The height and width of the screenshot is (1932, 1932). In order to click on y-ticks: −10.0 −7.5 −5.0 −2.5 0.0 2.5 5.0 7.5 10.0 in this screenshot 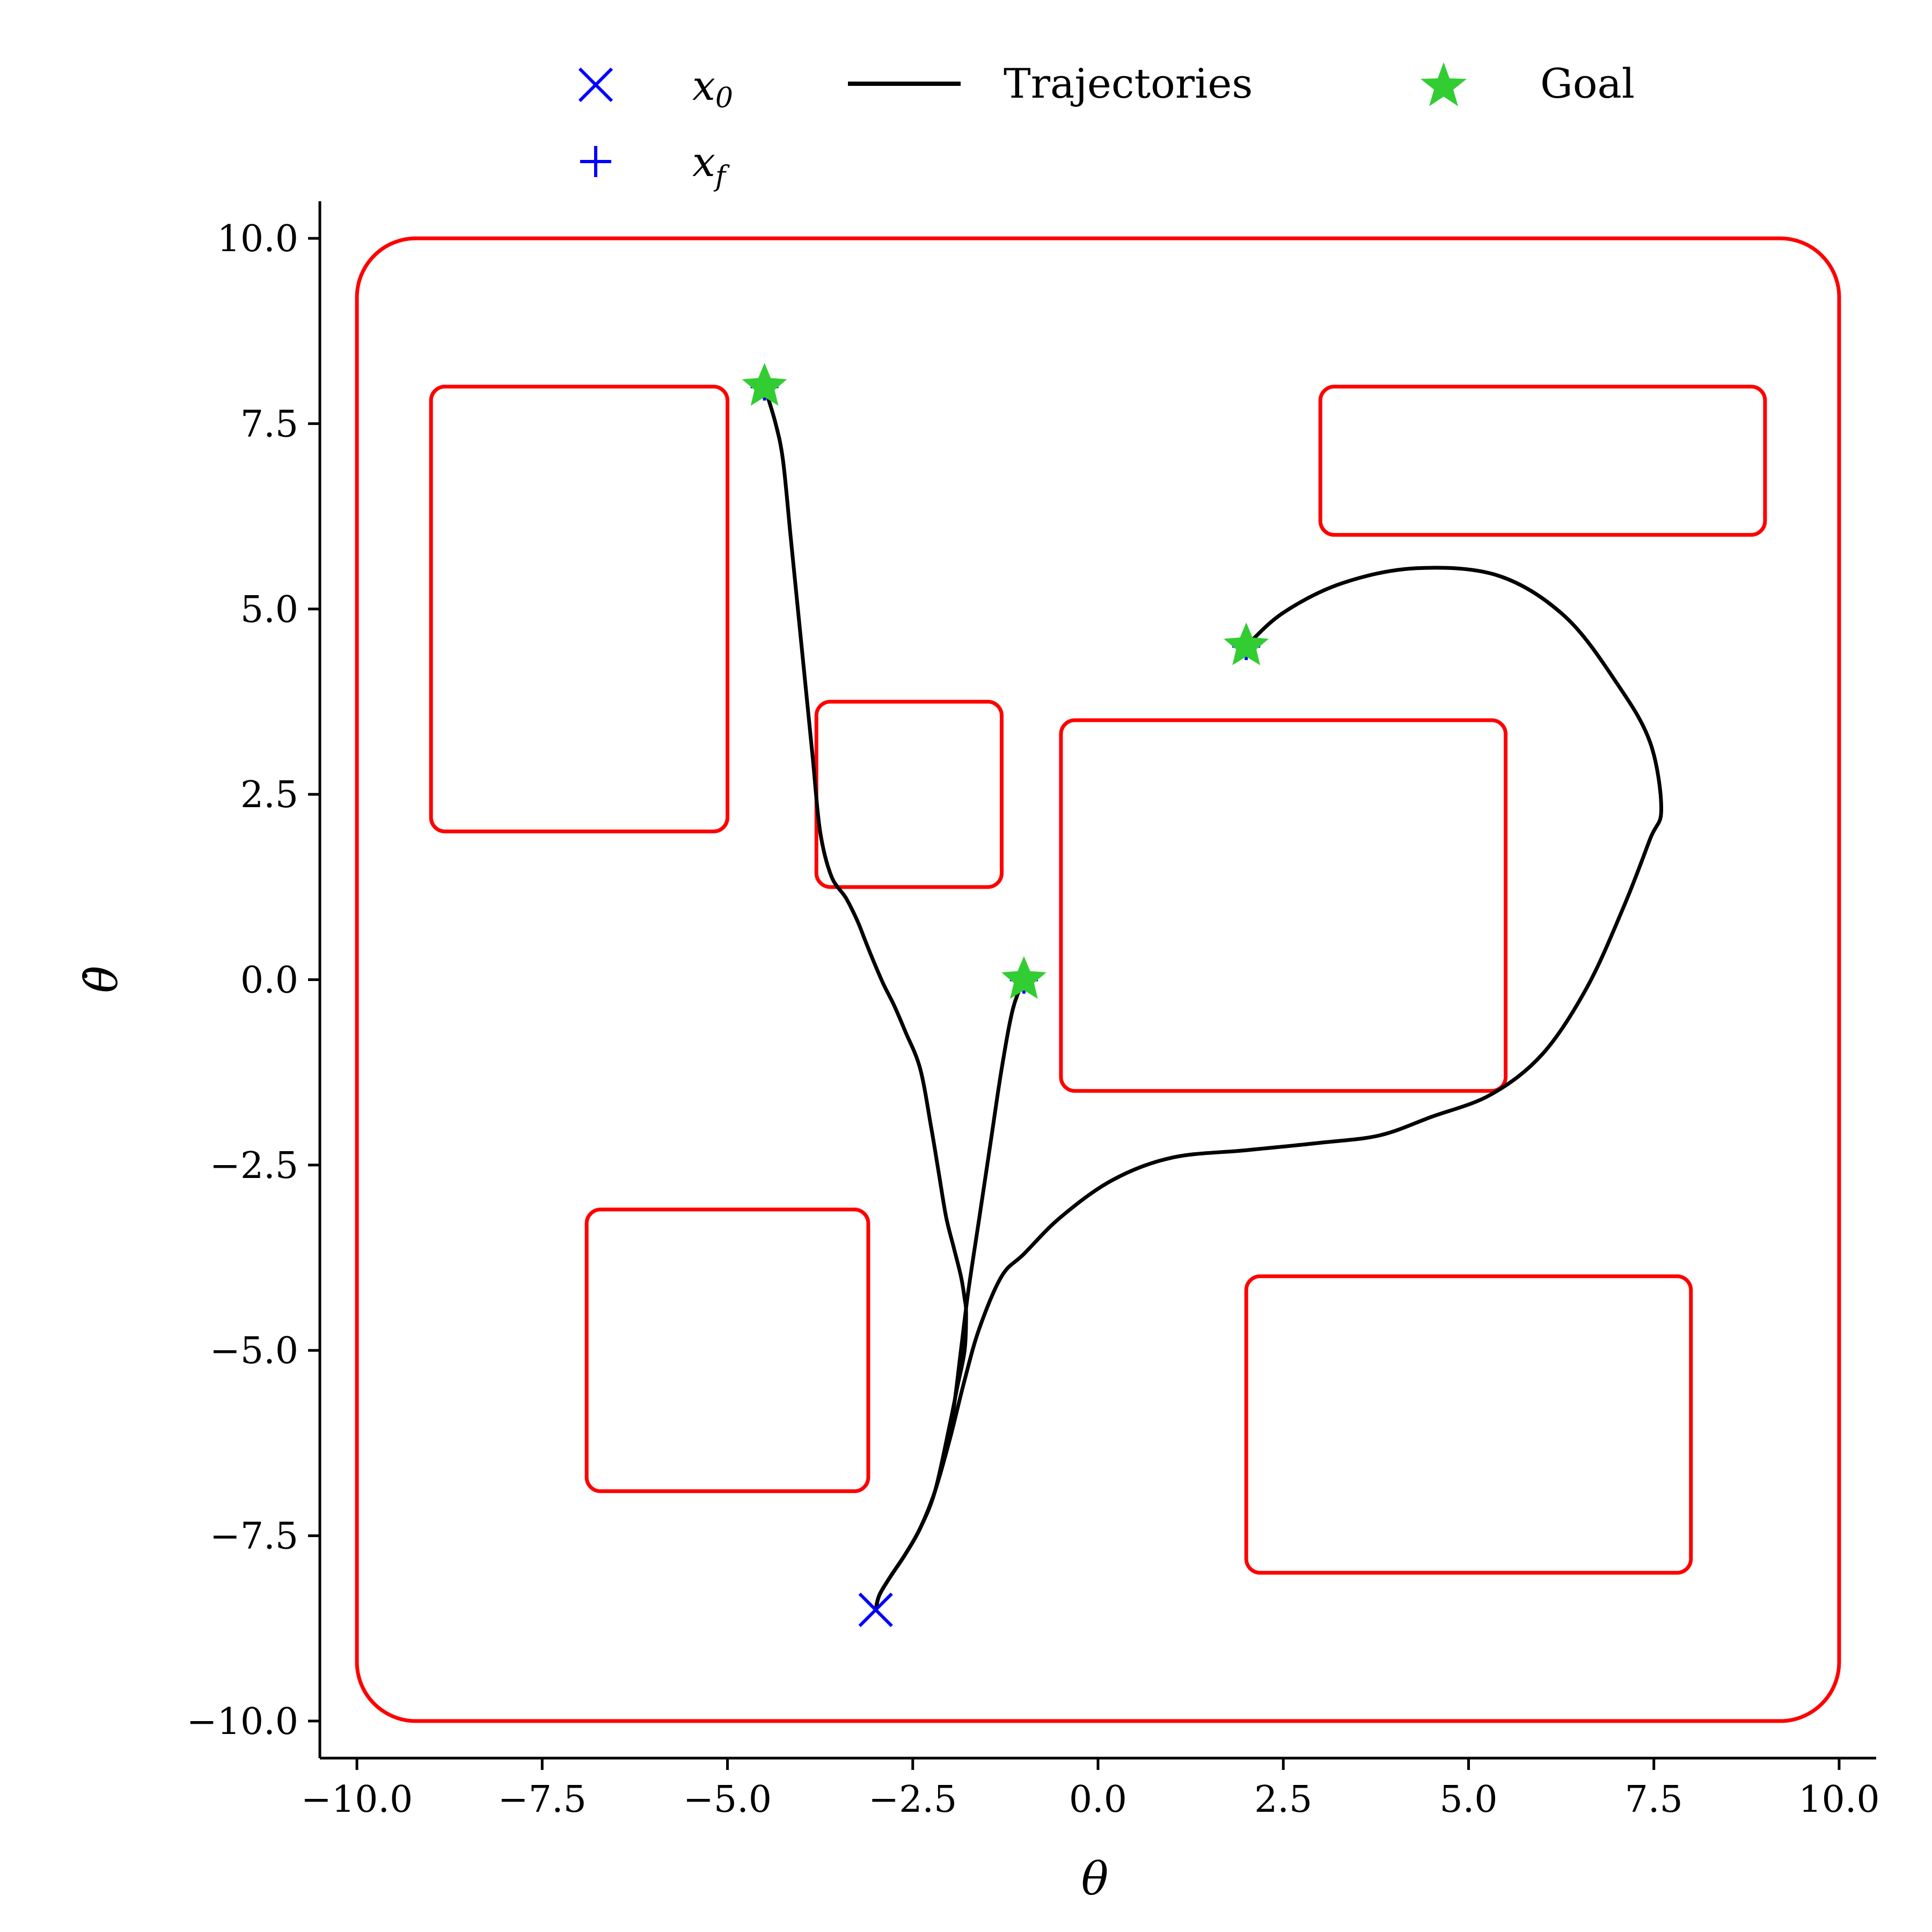, I will do `click(253, 980)`.